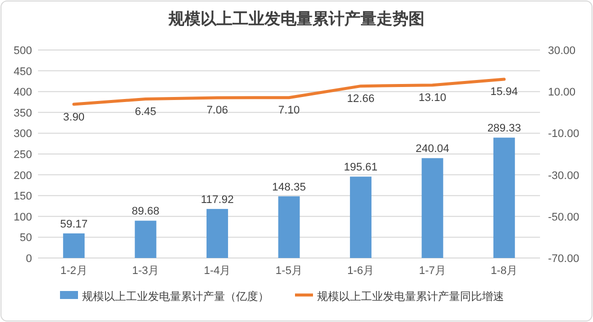 This screenshot has width=593, height=322. Describe the element at coordinates (564, 259) in the screenshot. I see `y2-tick-label: -70.00` at that location.